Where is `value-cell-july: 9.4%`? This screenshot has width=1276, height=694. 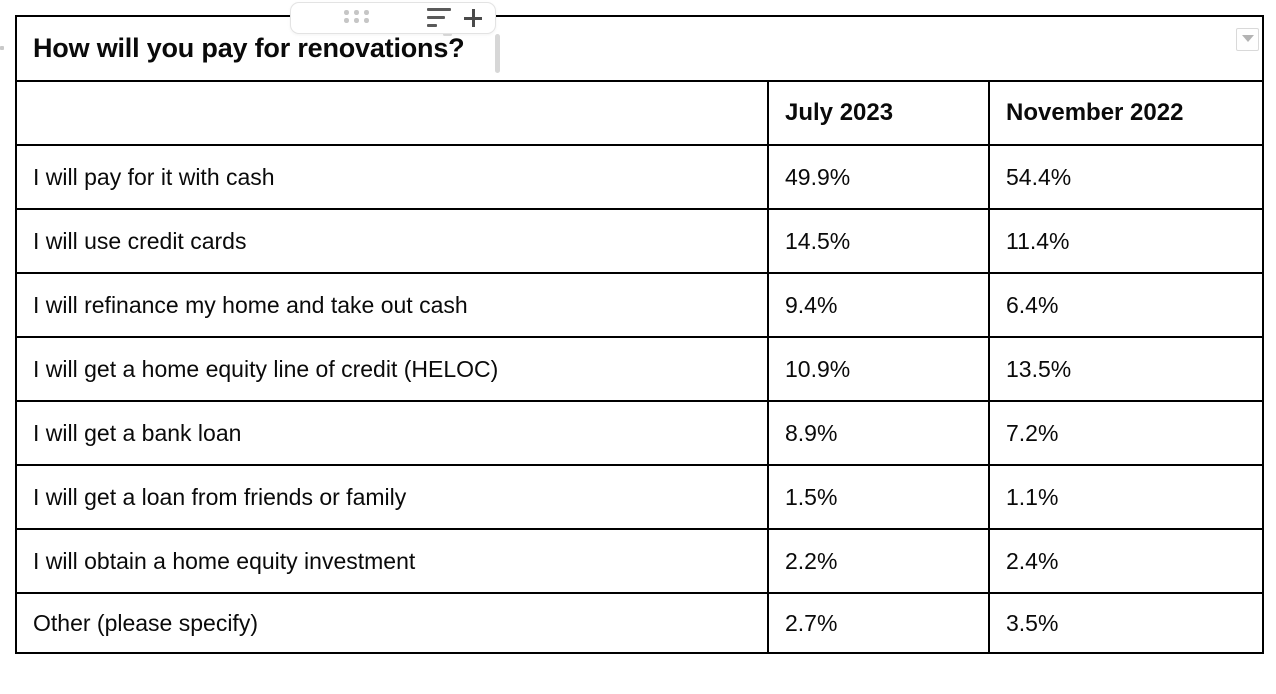
value-cell-july: 9.4% is located at coordinates (878, 305).